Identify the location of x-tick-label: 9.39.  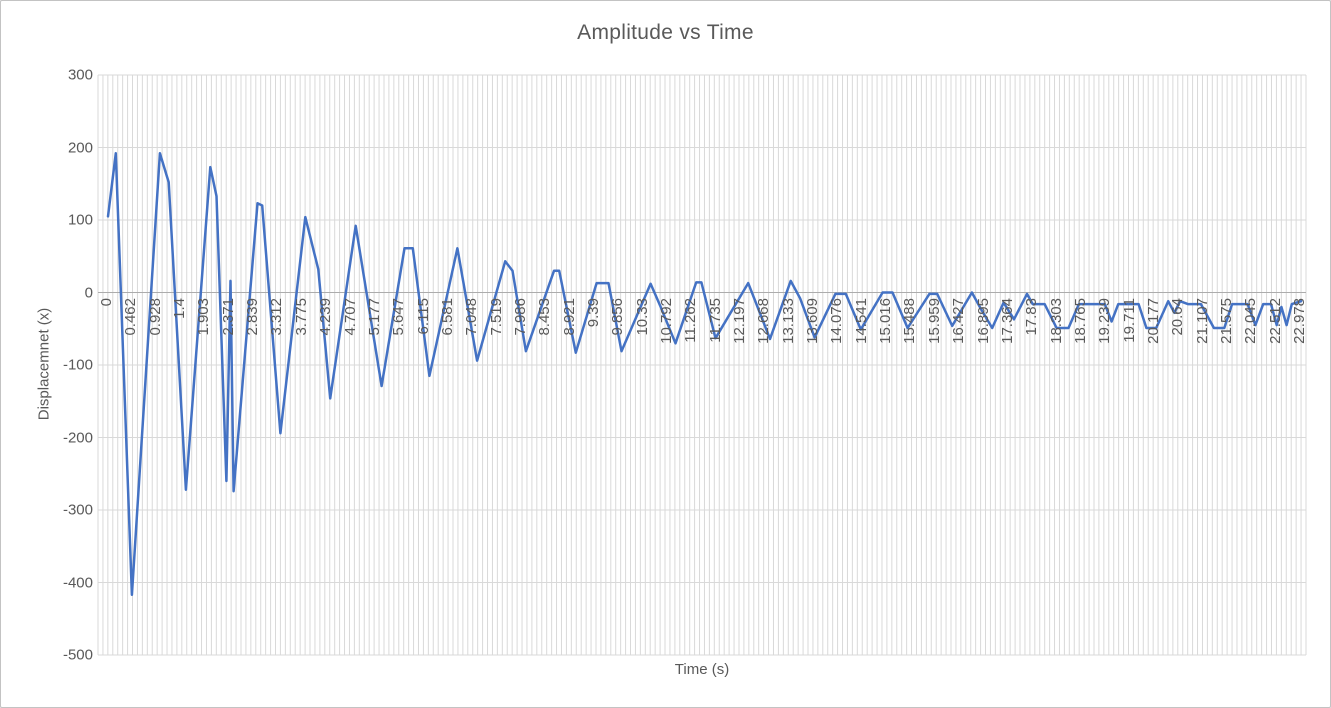
(593, 312).